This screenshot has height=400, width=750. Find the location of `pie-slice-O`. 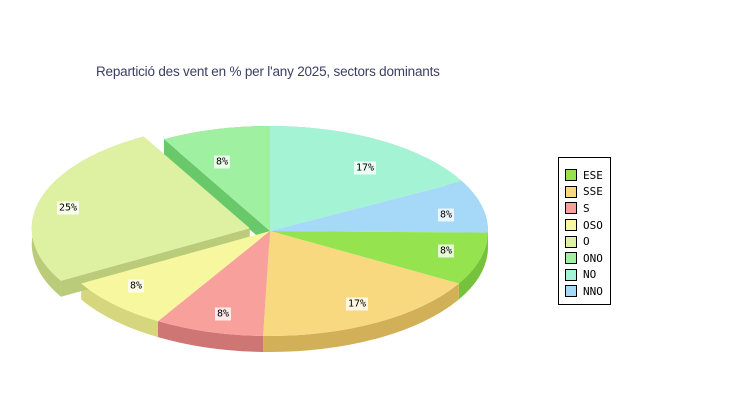

pie-slice-O is located at coordinates (140, 208).